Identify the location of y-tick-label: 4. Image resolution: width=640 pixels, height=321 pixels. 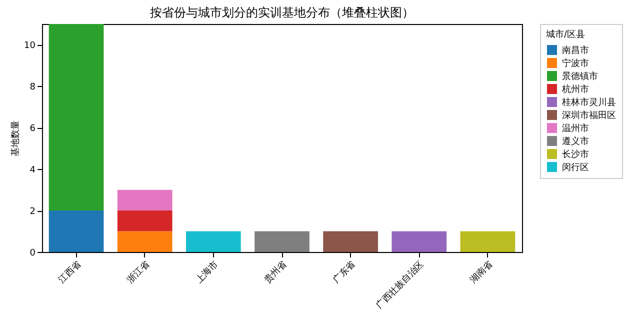
(33, 171).